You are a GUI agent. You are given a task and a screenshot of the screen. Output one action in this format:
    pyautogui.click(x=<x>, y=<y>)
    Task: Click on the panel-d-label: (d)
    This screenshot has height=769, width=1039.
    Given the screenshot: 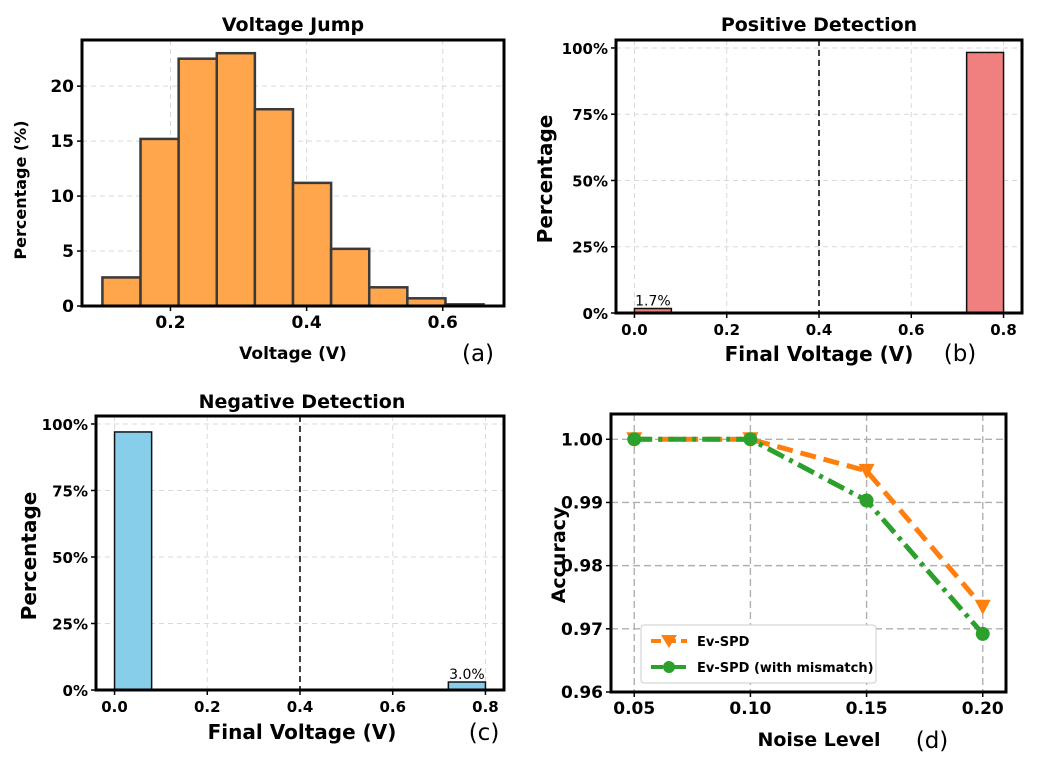 What is the action you would take?
    pyautogui.click(x=932, y=741)
    